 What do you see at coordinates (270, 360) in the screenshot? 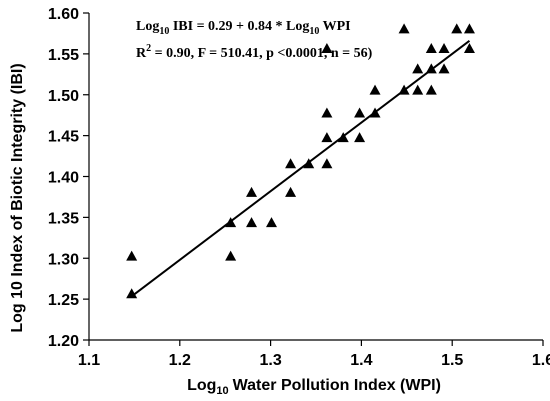
I see `x-tick-label: 1.3` at bounding box center [270, 360].